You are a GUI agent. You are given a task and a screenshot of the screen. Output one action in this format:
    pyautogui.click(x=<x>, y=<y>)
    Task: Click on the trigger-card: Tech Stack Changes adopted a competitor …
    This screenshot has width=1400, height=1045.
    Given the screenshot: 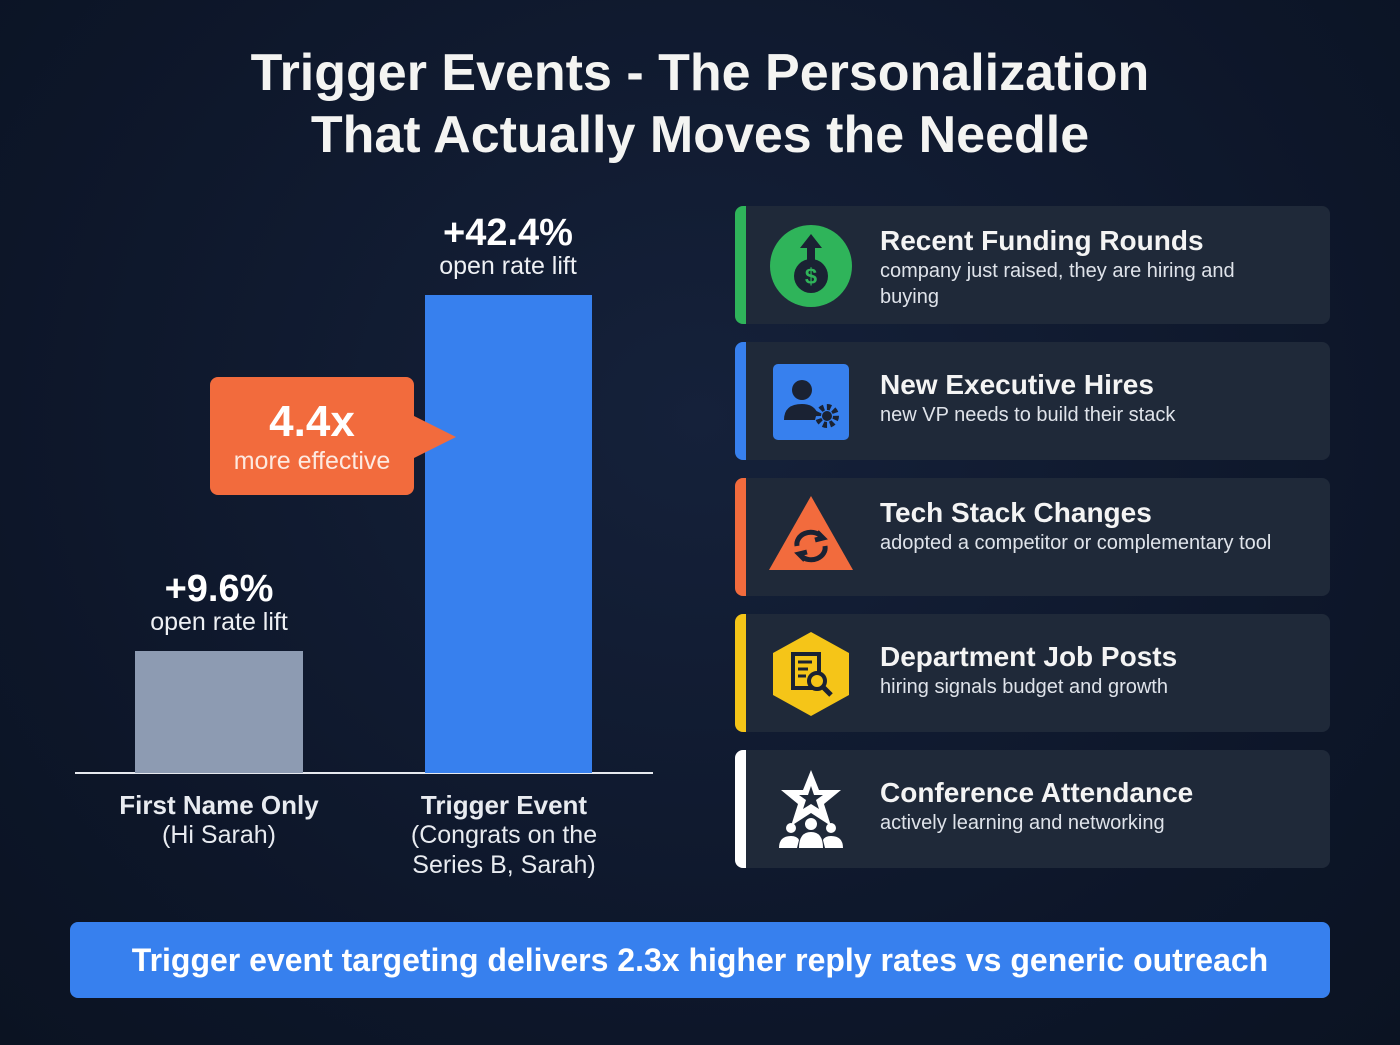 What is the action you would take?
    pyautogui.click(x=1032, y=537)
    